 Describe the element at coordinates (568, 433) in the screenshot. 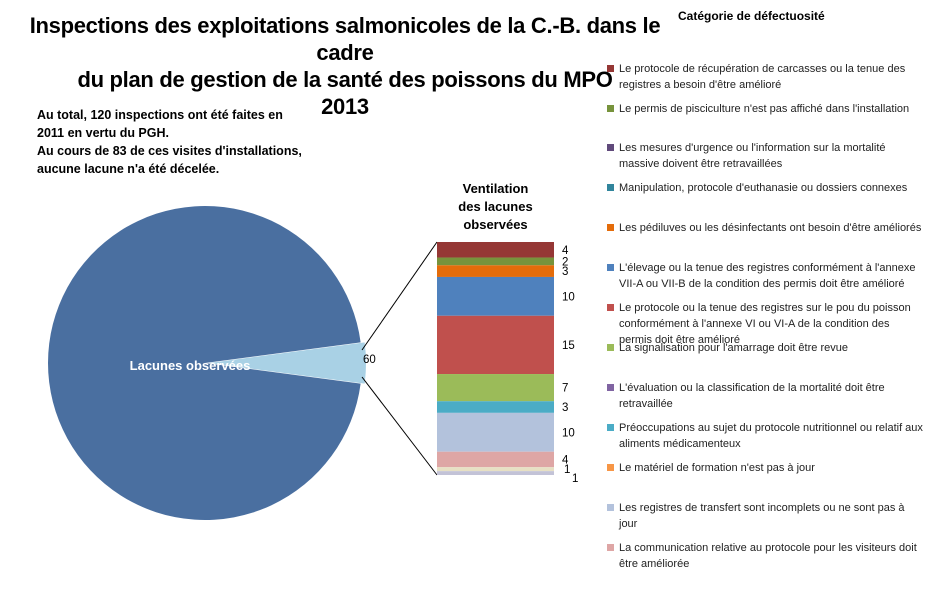

I see `bar-value-label-8: 10` at that location.